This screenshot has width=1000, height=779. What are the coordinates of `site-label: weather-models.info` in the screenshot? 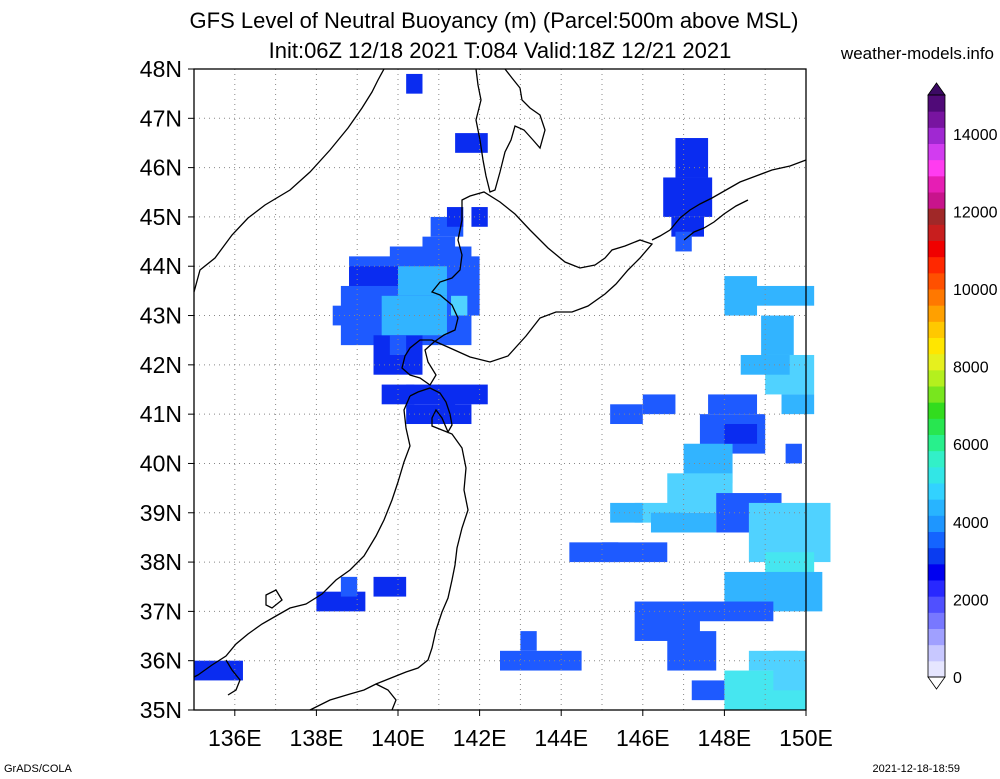 It's located at (917, 53).